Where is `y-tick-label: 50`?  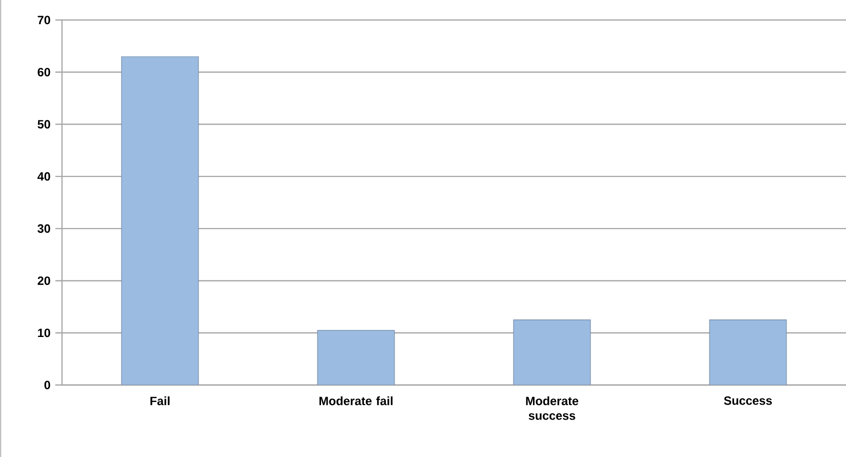 y-tick-label: 50 is located at coordinates (44, 124).